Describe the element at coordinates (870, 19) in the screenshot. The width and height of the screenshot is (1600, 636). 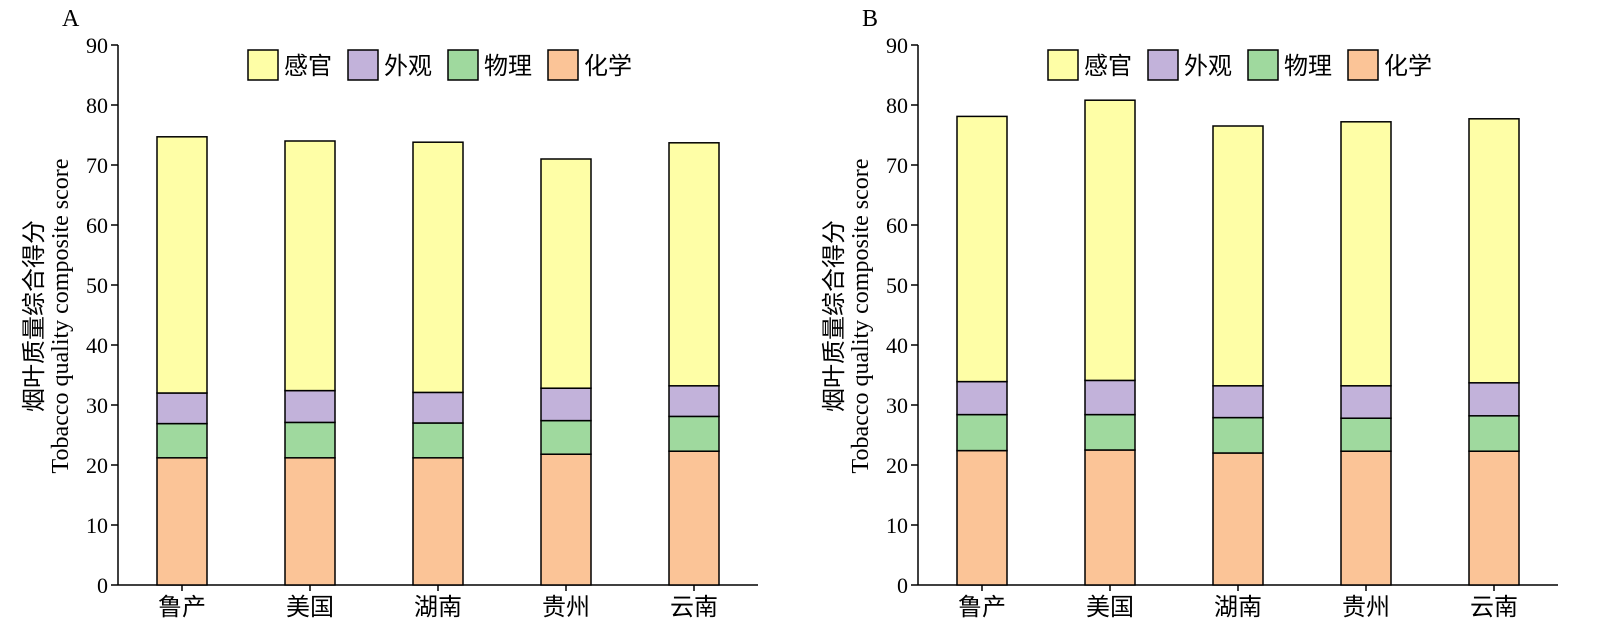
I see `panel-letter: B` at that location.